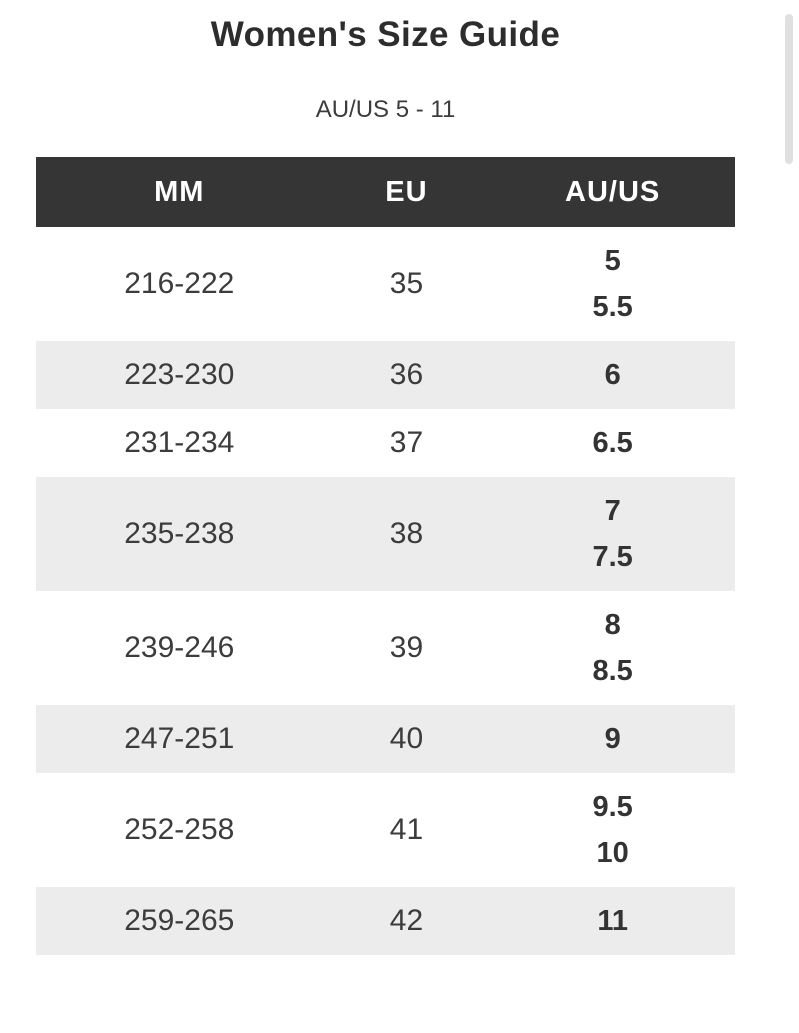  What do you see at coordinates (179, 374) in the screenshot?
I see `cell-mm: 223-230` at bounding box center [179, 374].